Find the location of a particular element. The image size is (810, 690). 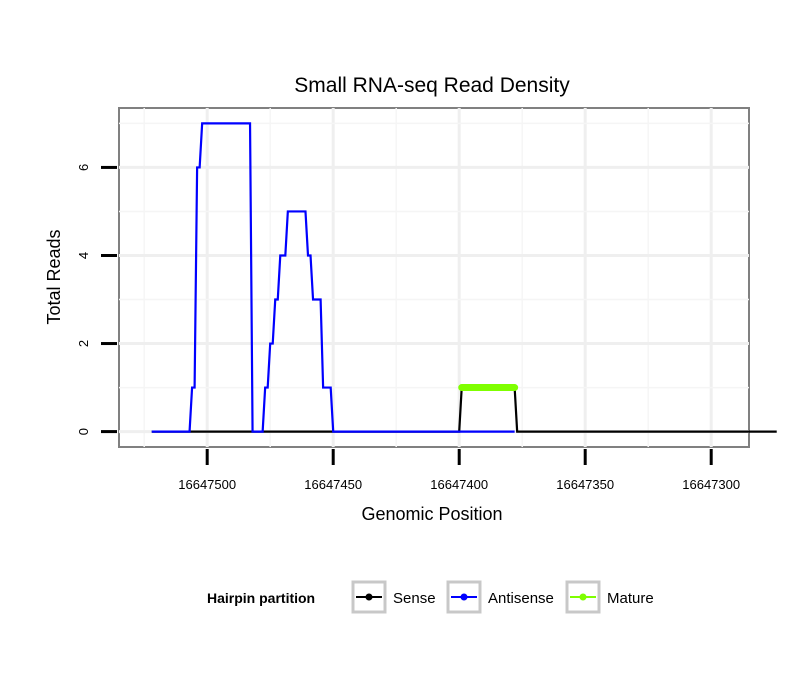

legend-point-mature is located at coordinates (583, 597).